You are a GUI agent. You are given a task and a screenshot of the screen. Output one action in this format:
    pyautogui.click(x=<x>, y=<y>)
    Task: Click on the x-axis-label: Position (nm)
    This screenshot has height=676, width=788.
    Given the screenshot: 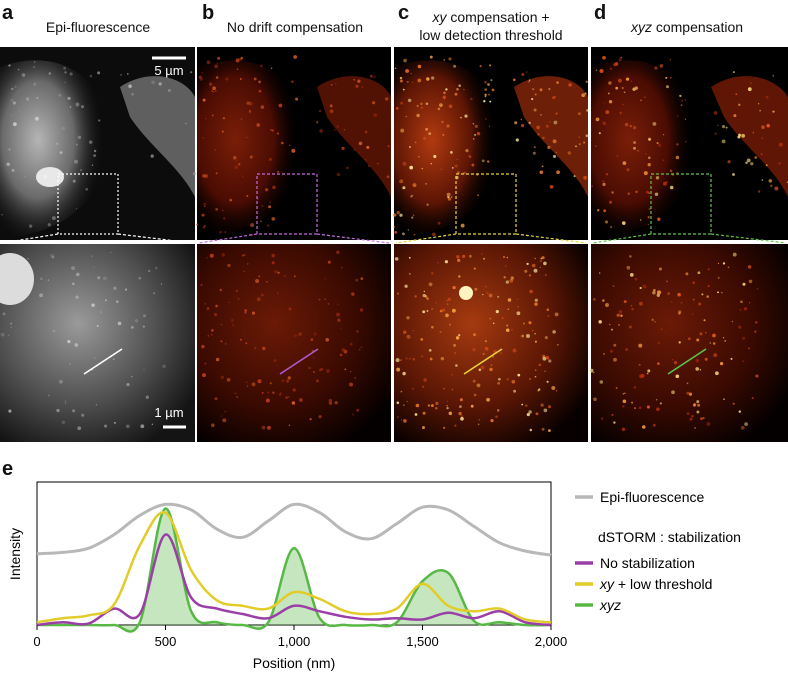 What is the action you would take?
    pyautogui.click(x=294, y=663)
    